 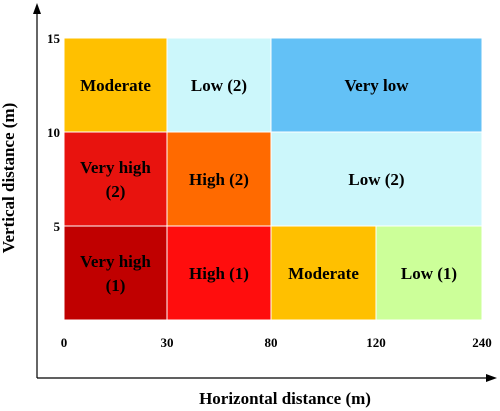 What do you see at coordinates (482, 342) in the screenshot?
I see `x-tick-label: 240` at bounding box center [482, 342].